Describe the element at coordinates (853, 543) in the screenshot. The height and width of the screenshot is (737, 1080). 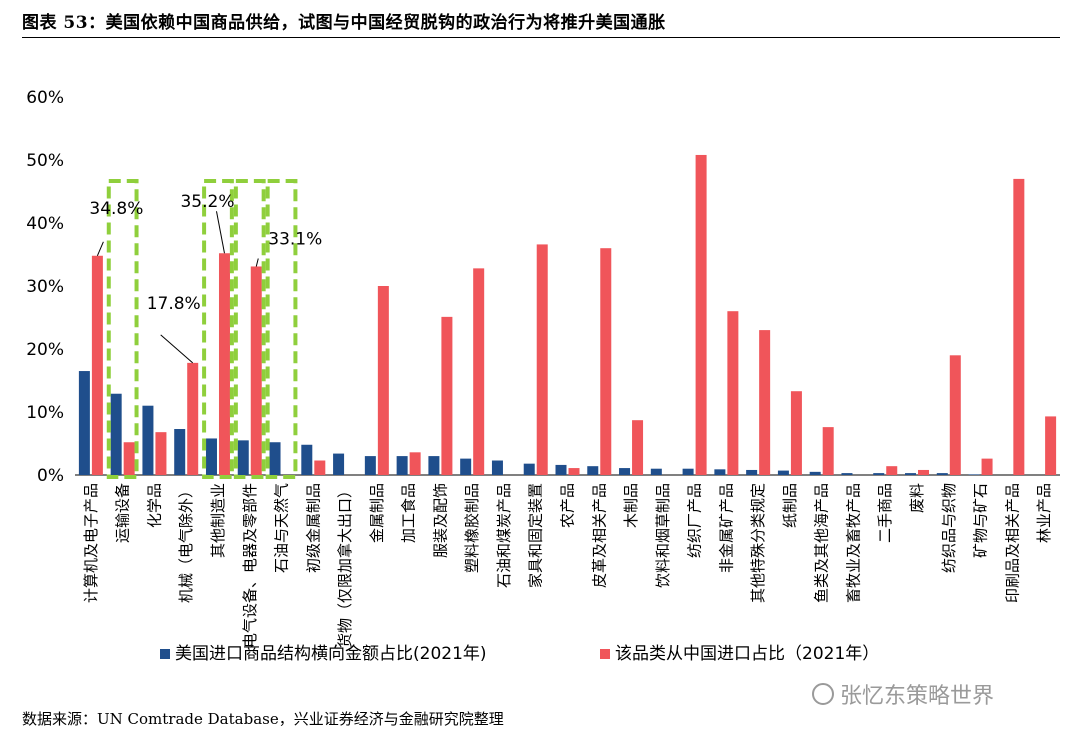
I see `x-category-label: 畜牧业及畜牧产品` at that location.